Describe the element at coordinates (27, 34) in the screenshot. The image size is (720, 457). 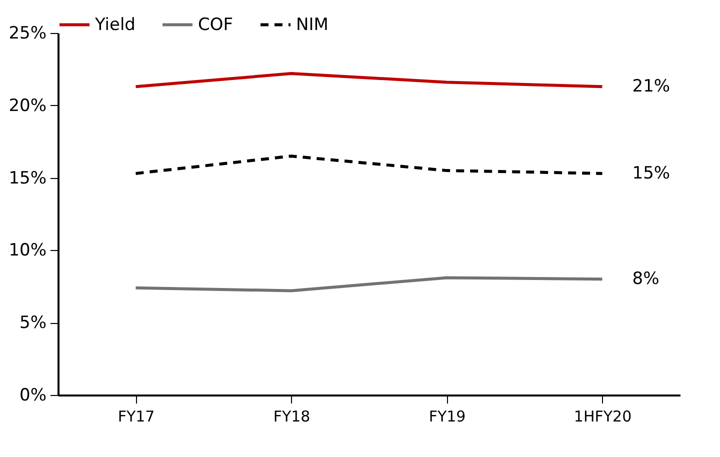
I see `y-tick-label: 25%` at that location.